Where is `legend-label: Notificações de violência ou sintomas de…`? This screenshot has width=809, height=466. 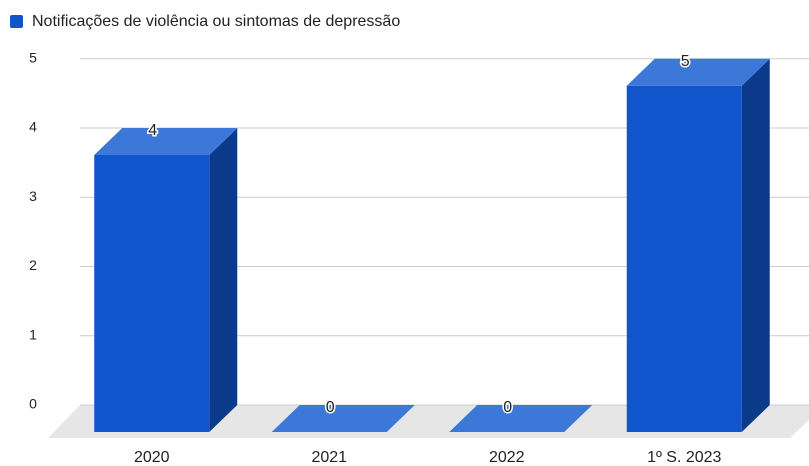
legend-label: Notificações de violência ou sintomas de… is located at coordinates (216, 21).